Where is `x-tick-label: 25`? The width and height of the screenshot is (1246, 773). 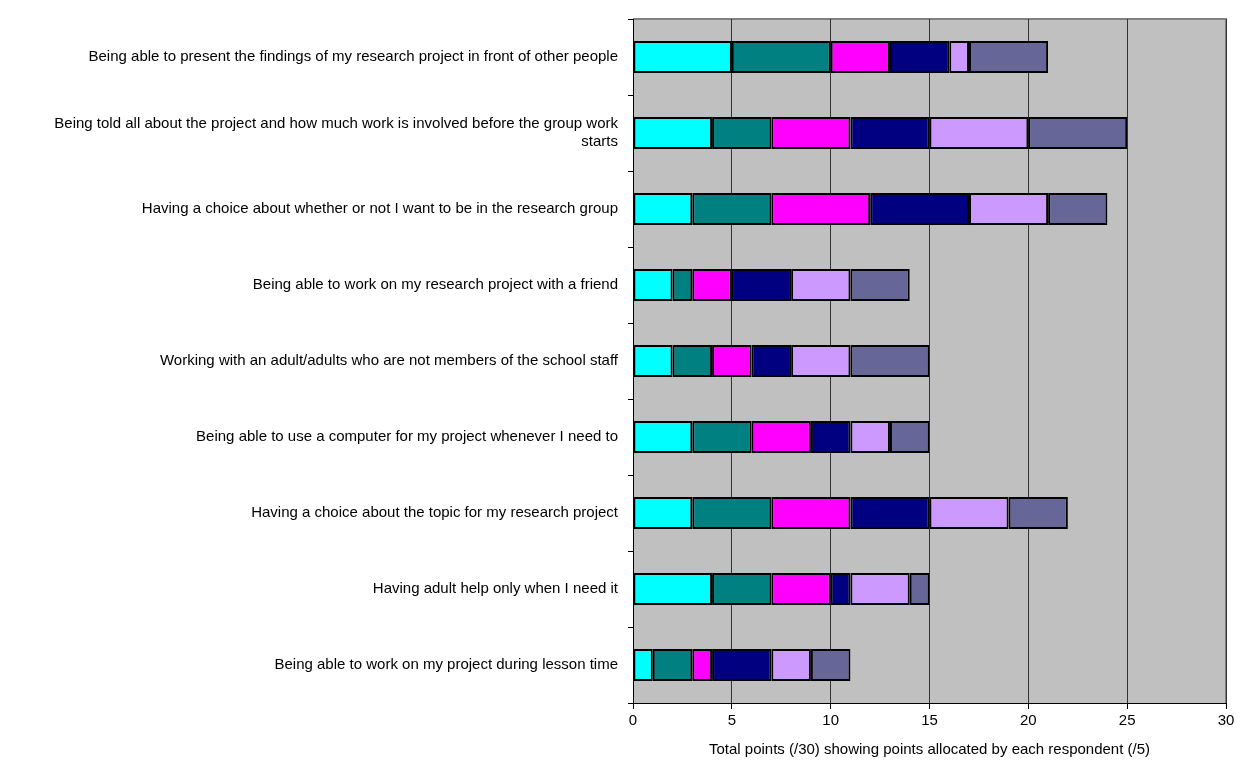
x-tick-label: 25 is located at coordinates (1127, 720).